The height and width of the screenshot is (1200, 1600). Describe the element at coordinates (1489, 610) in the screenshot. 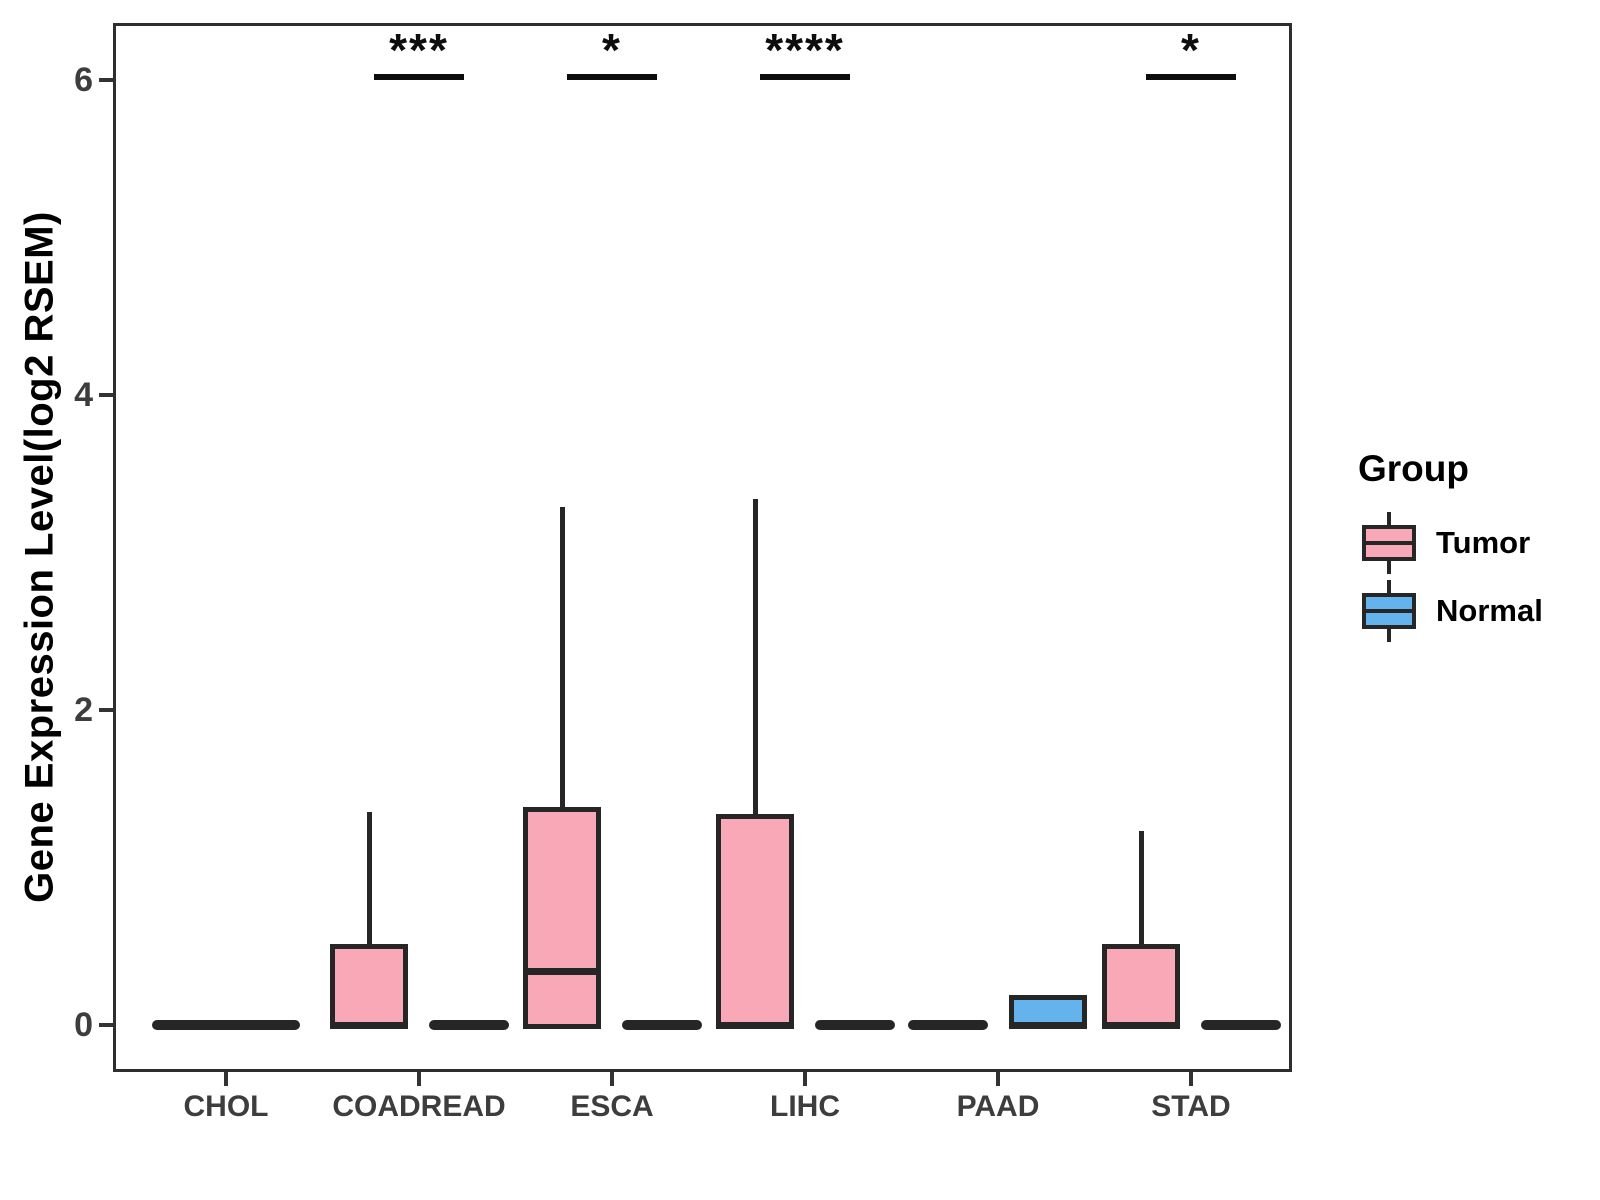

I see `legend-label-normal: Normal` at that location.